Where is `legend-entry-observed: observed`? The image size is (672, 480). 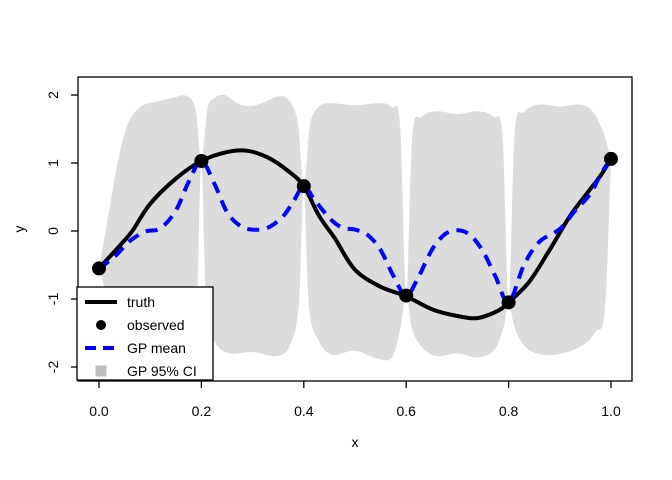
legend-entry-observed: observed is located at coordinates (140, 325).